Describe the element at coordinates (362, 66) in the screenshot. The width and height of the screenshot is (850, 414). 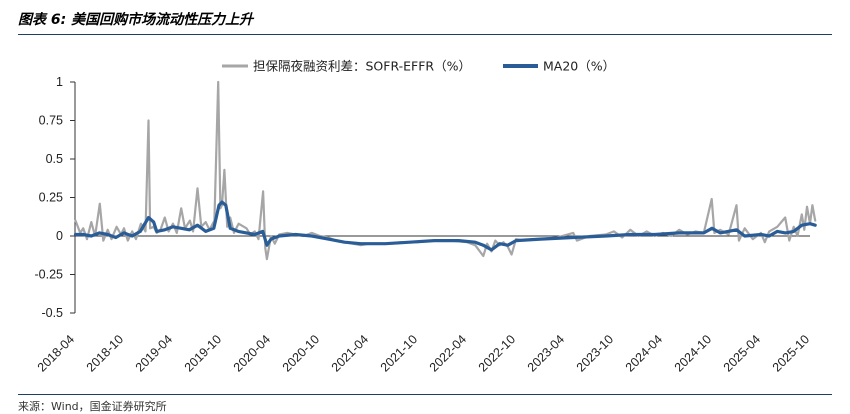
I see `legend-label-sofr-effr: 担保隔夜融资利差：SOFR-EFFR（%）` at that location.